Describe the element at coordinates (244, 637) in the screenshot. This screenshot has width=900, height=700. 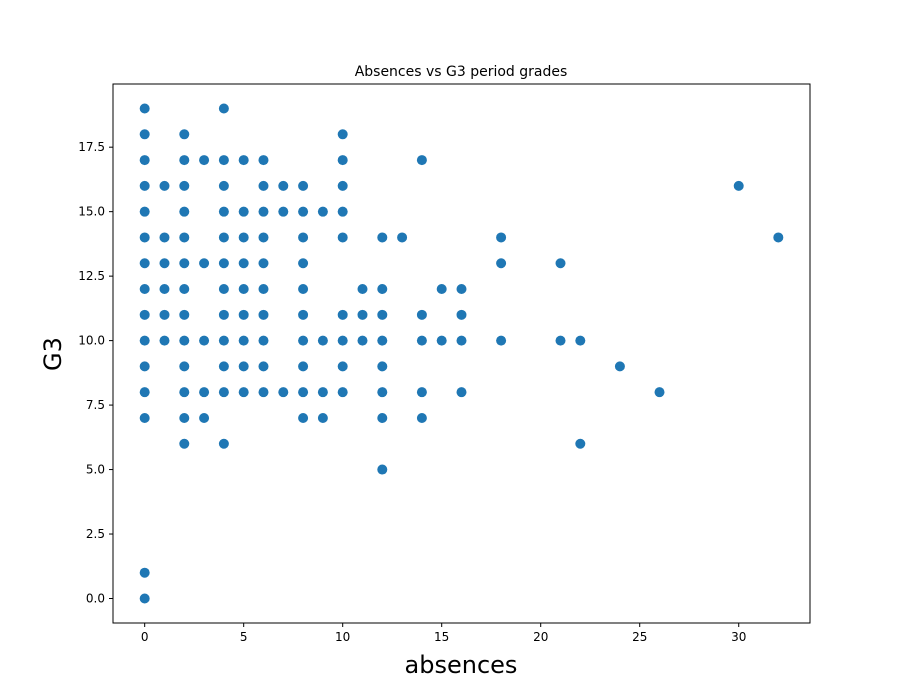
I see `x-tick-label: 5` at that location.